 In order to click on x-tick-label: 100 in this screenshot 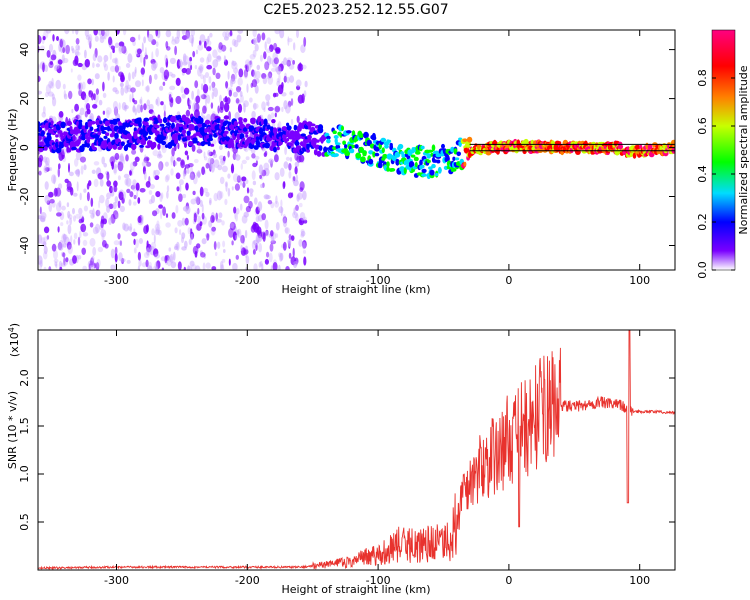, I will do `click(639, 280)`.